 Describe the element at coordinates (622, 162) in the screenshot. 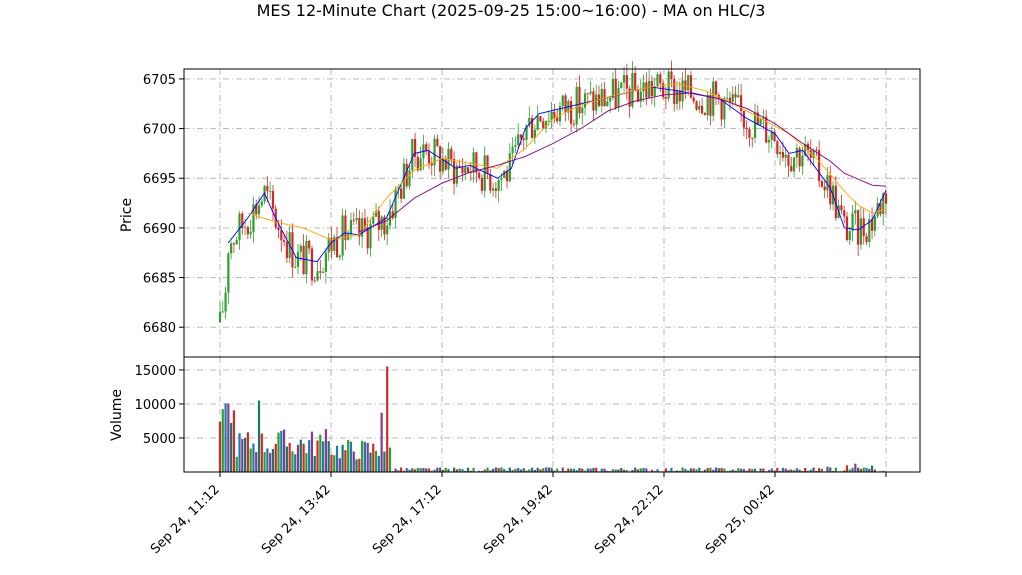

I see `moving-average-line` at that location.